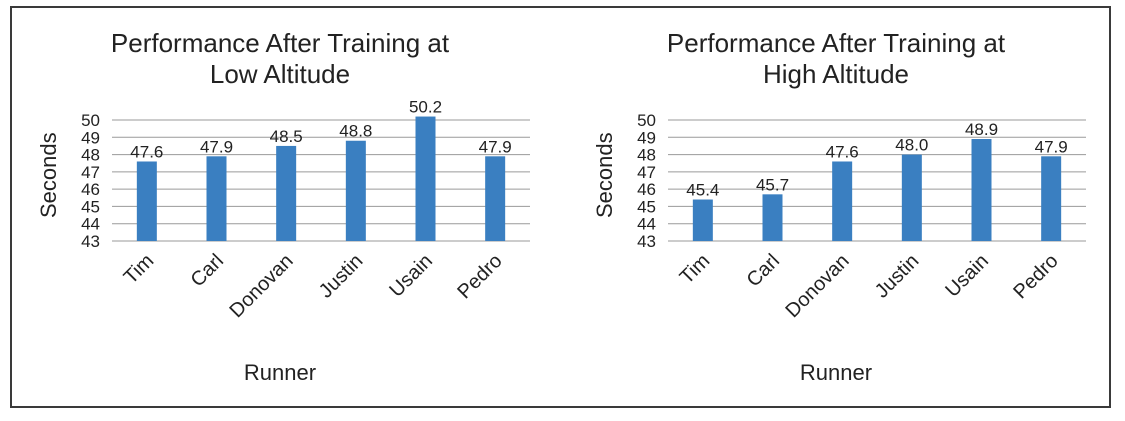  Describe the element at coordinates (836, 74) in the screenshot. I see `chart-title-line-2: High Altitude` at that location.